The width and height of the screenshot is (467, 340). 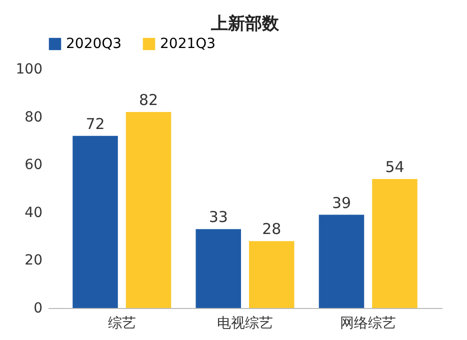 I want to click on data-label: 72, so click(x=95, y=123).